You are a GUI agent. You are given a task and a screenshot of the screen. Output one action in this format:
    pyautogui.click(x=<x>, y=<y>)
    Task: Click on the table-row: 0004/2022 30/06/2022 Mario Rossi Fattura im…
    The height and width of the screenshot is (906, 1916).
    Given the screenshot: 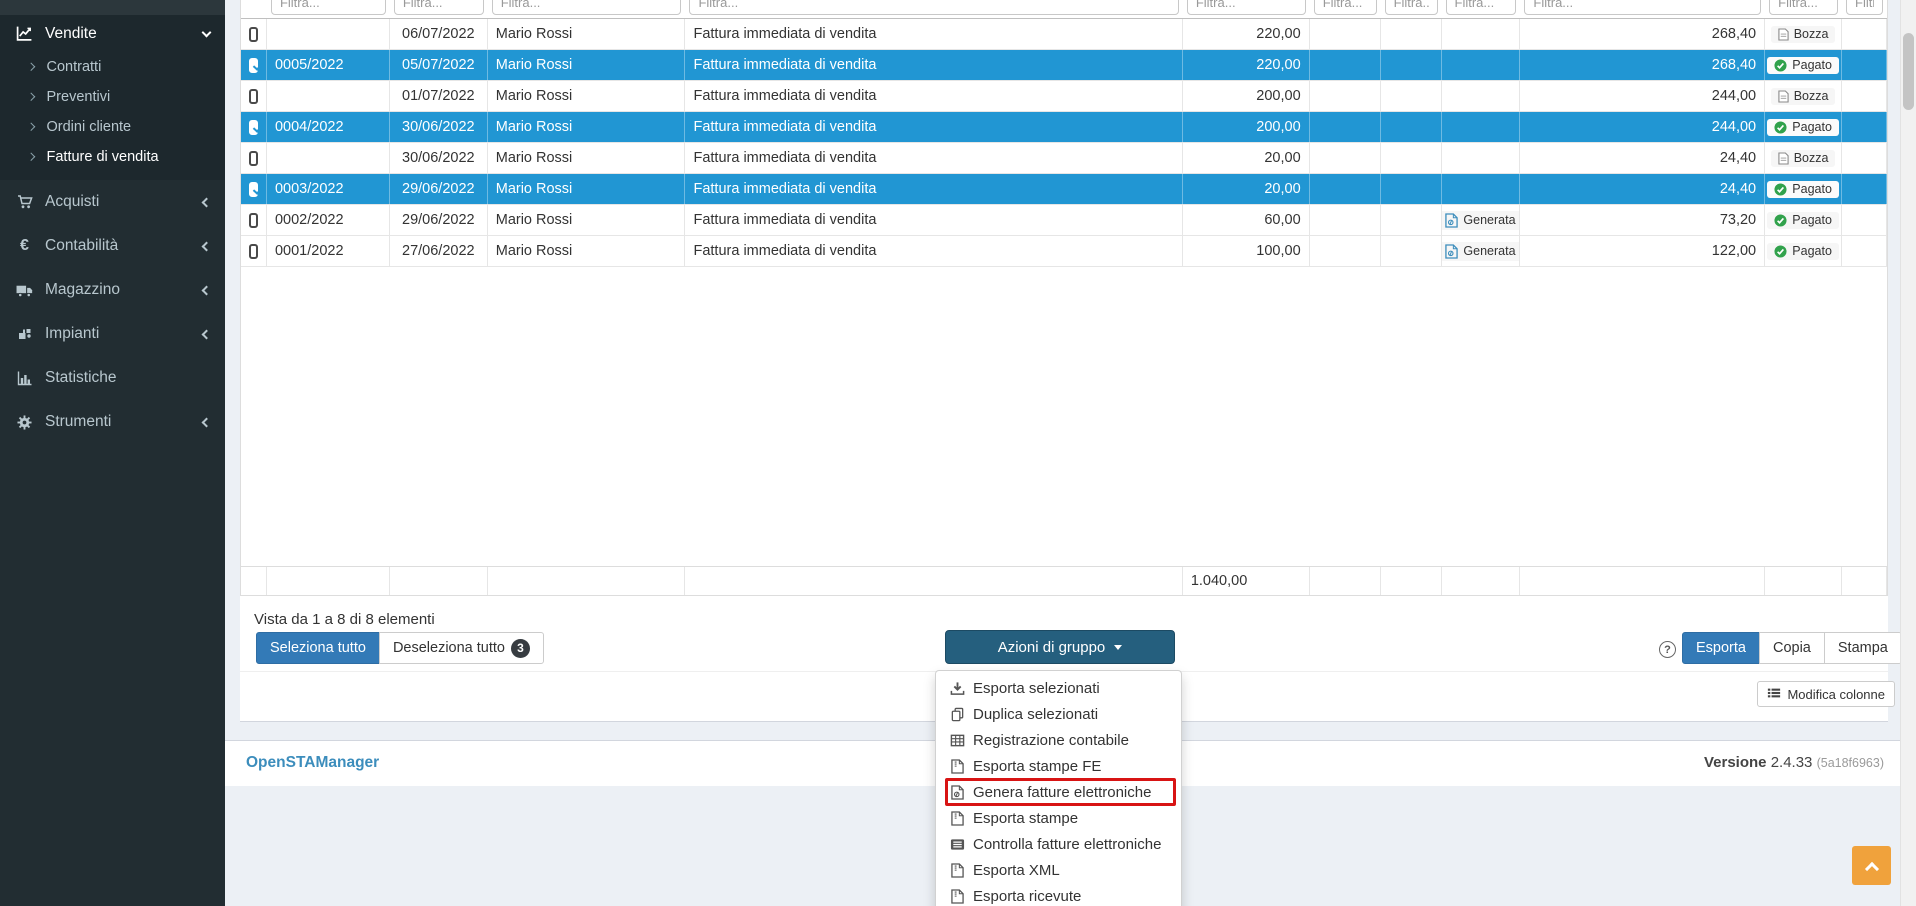 What is the action you would take?
    pyautogui.click(x=1064, y=127)
    